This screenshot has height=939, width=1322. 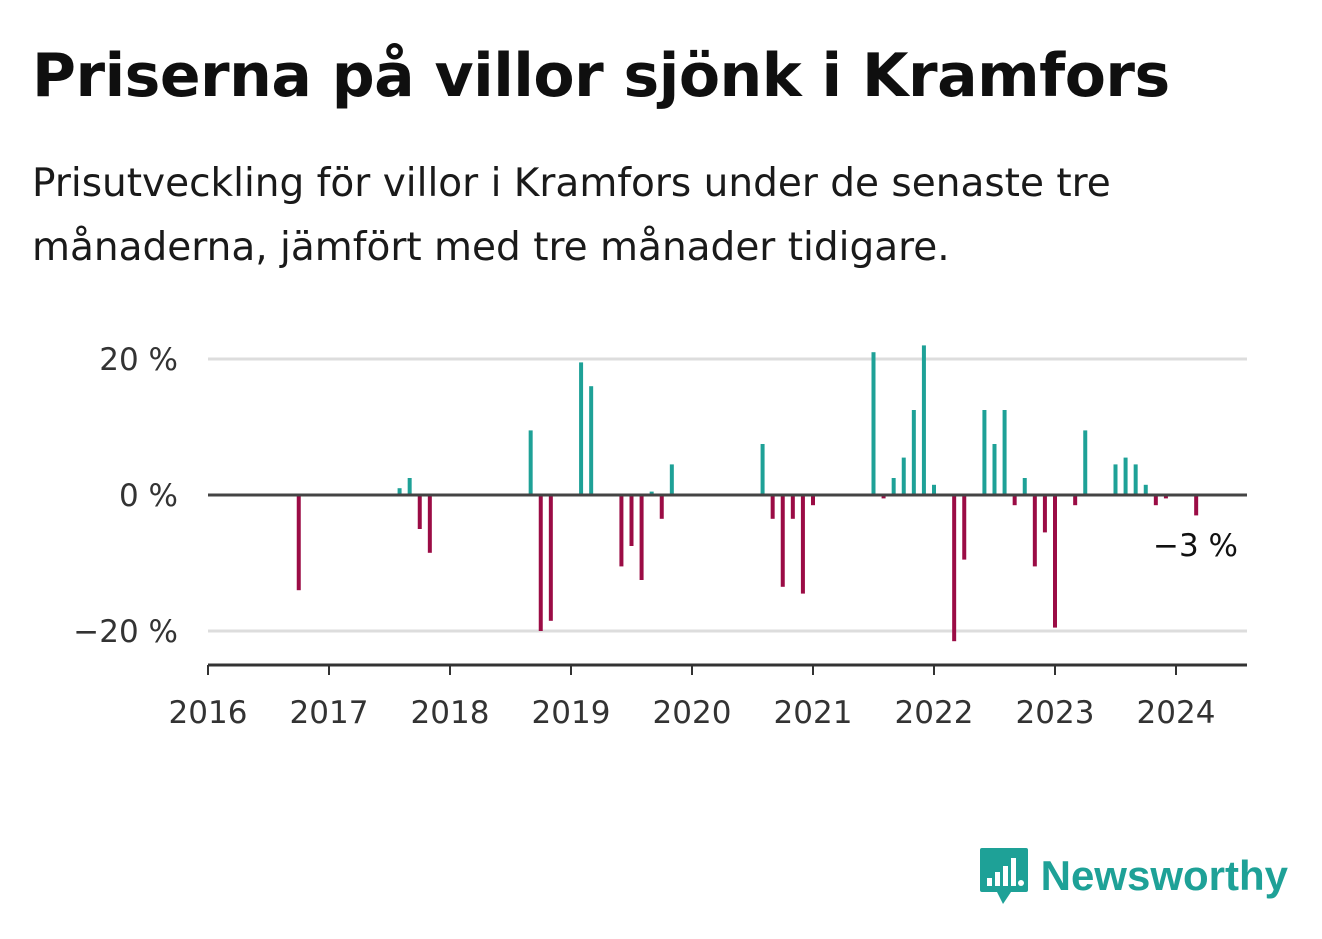 I want to click on x-tick-label: 2017, so click(x=329, y=713).